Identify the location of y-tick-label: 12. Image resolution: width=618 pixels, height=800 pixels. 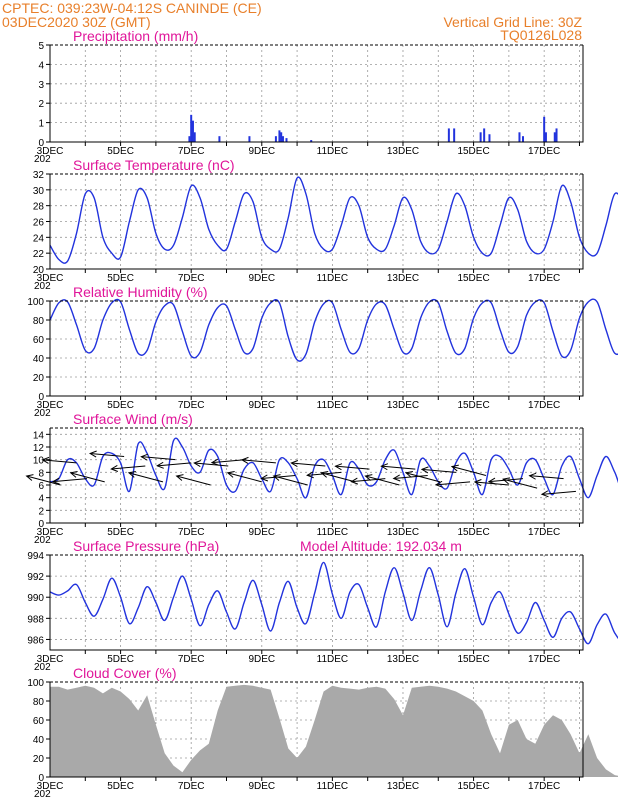
(39, 448).